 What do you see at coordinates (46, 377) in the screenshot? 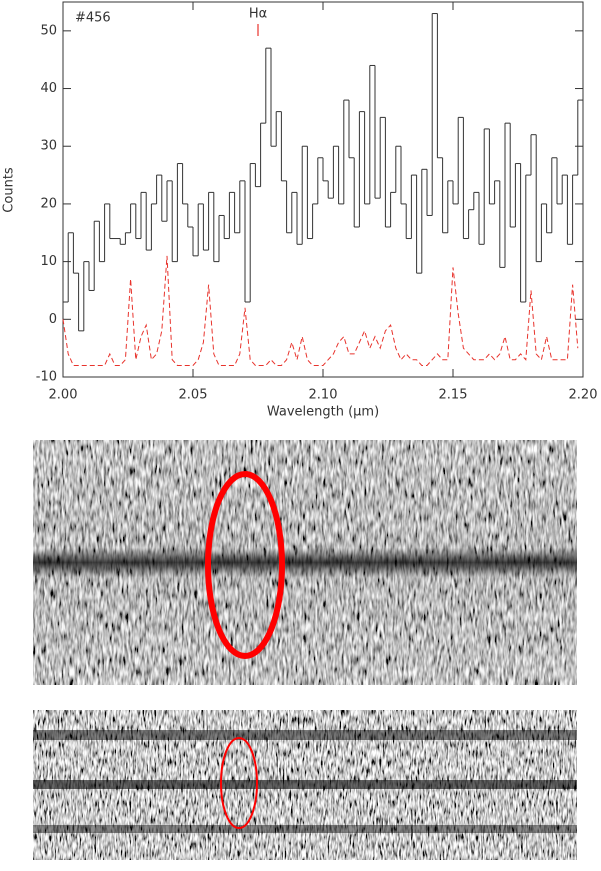
I see `y-tick-label: -10` at bounding box center [46, 377].